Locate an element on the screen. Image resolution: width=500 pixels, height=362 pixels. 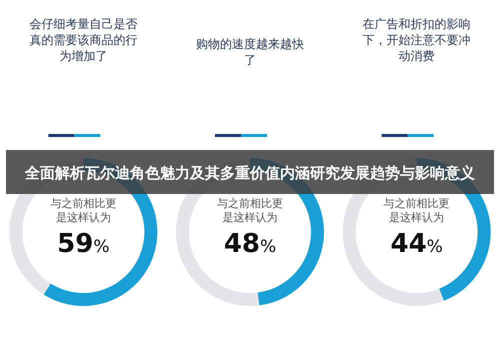
text: 48% is located at coordinates (250, 244).